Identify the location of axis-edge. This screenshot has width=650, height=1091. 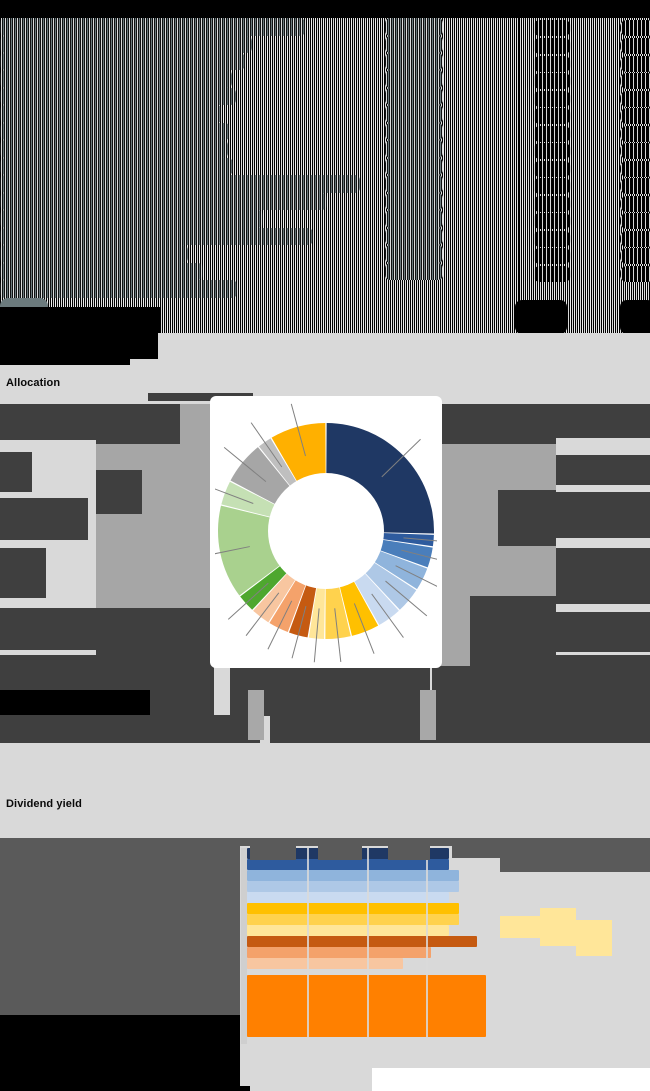
(244, 946).